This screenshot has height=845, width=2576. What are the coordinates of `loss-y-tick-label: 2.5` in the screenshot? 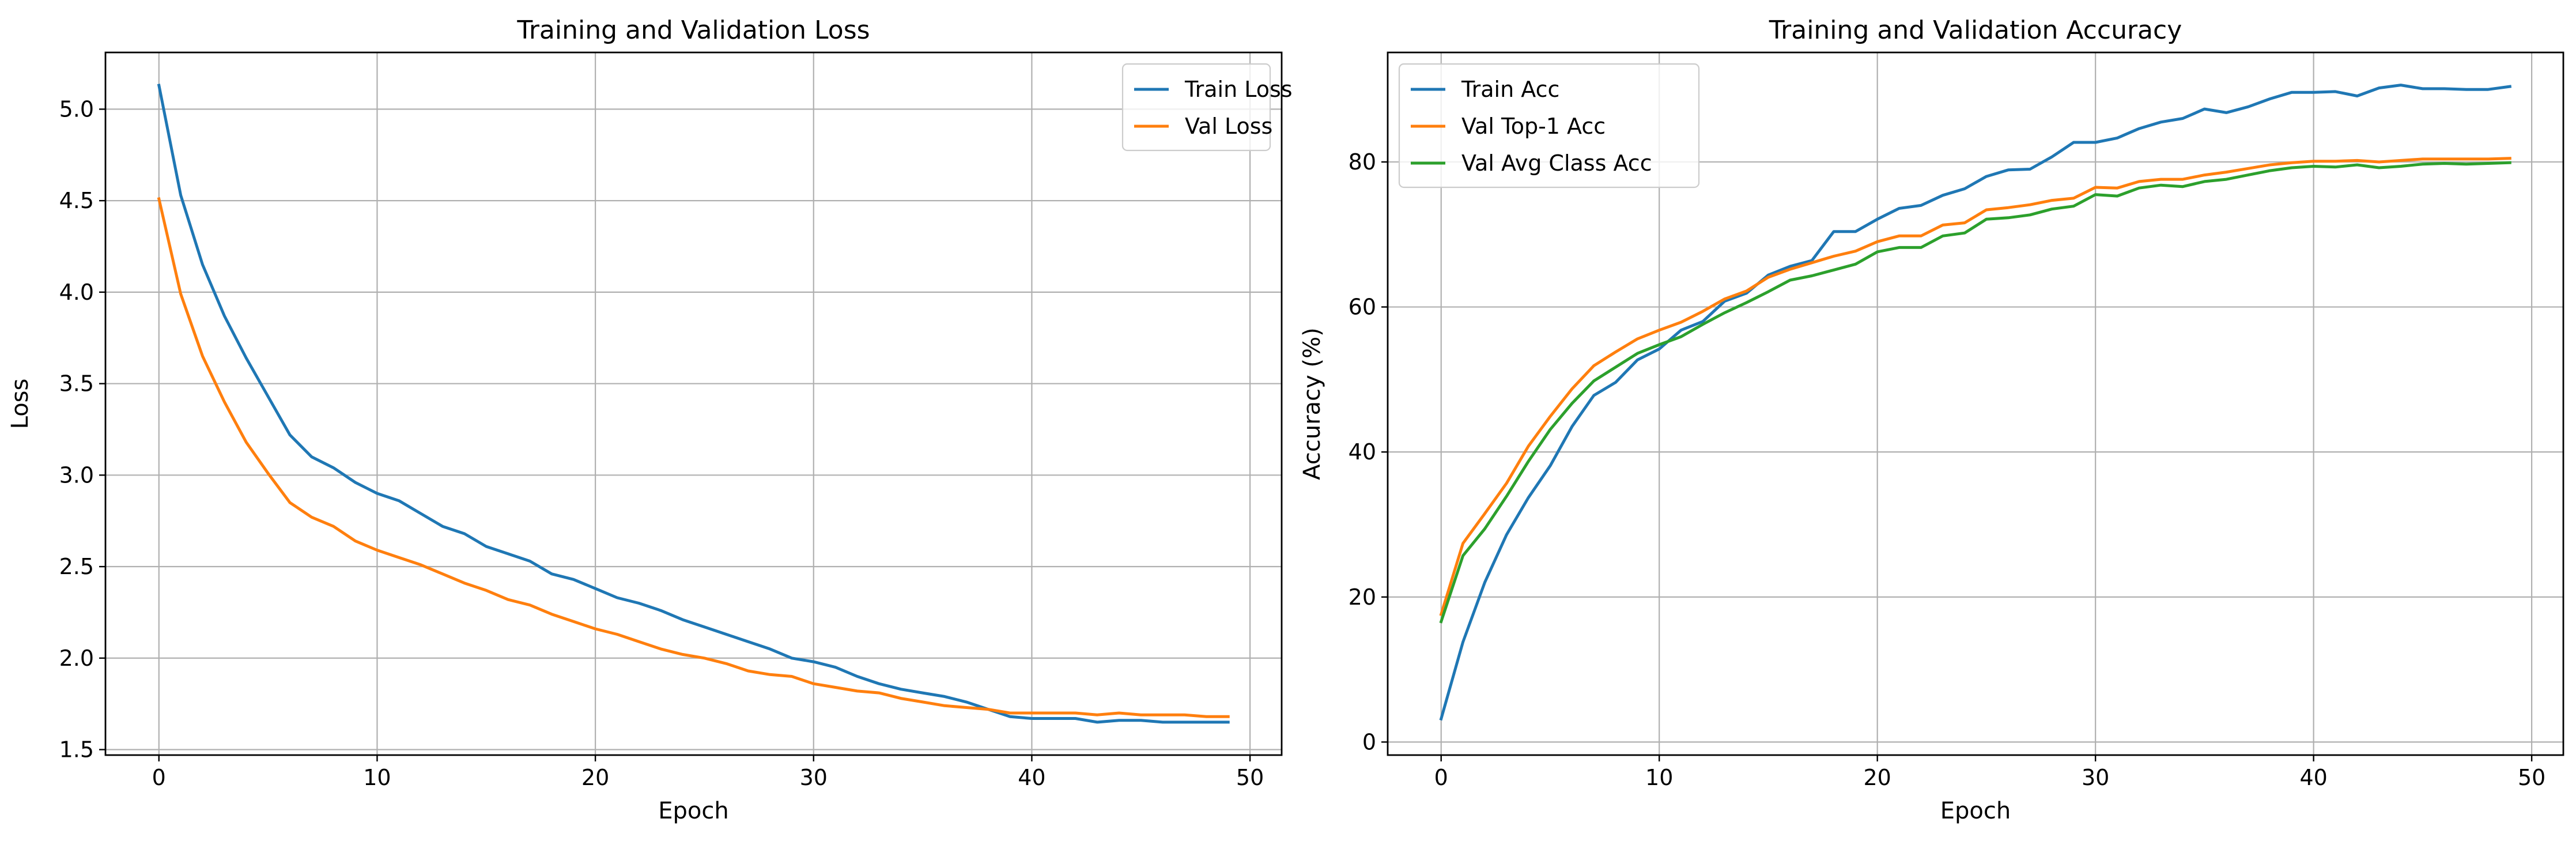 It's located at (76, 566).